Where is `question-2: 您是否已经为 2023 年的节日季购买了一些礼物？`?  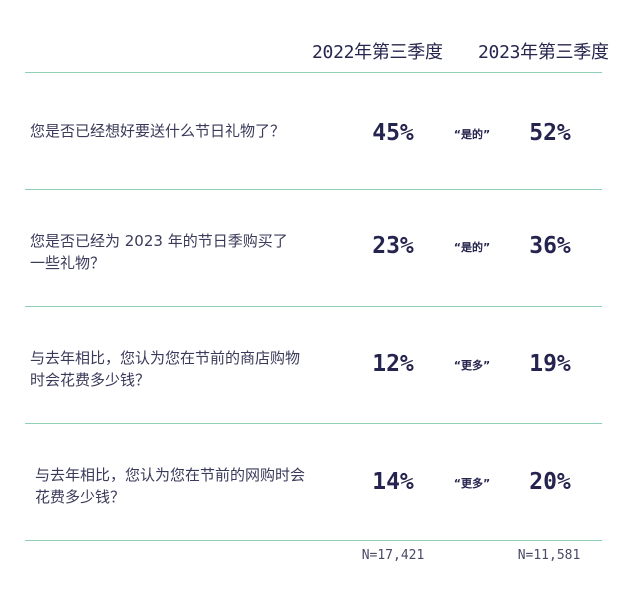
question-2: 您是否已经为 2023 年的节日季购买了一些礼物？ is located at coordinates (159, 252).